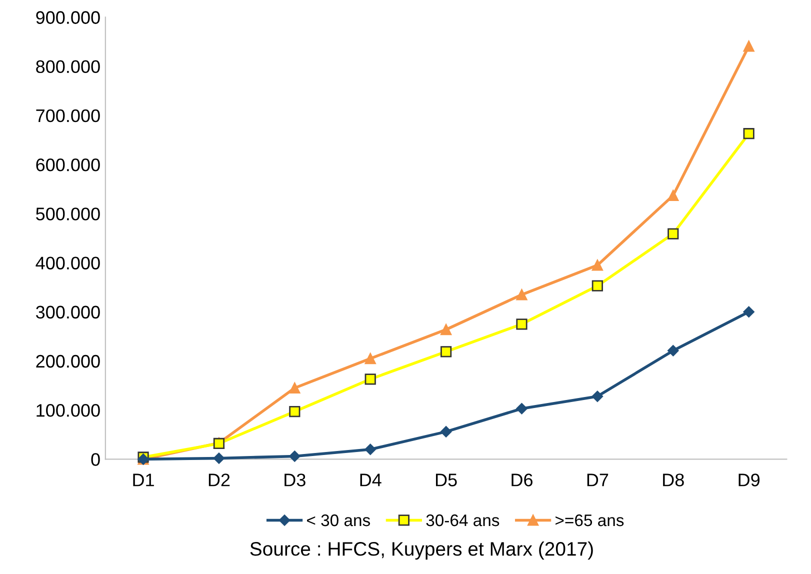 Image resolution: width=811 pixels, height=574 pixels. I want to click on y-tick-label: 900.000, so click(68, 17).